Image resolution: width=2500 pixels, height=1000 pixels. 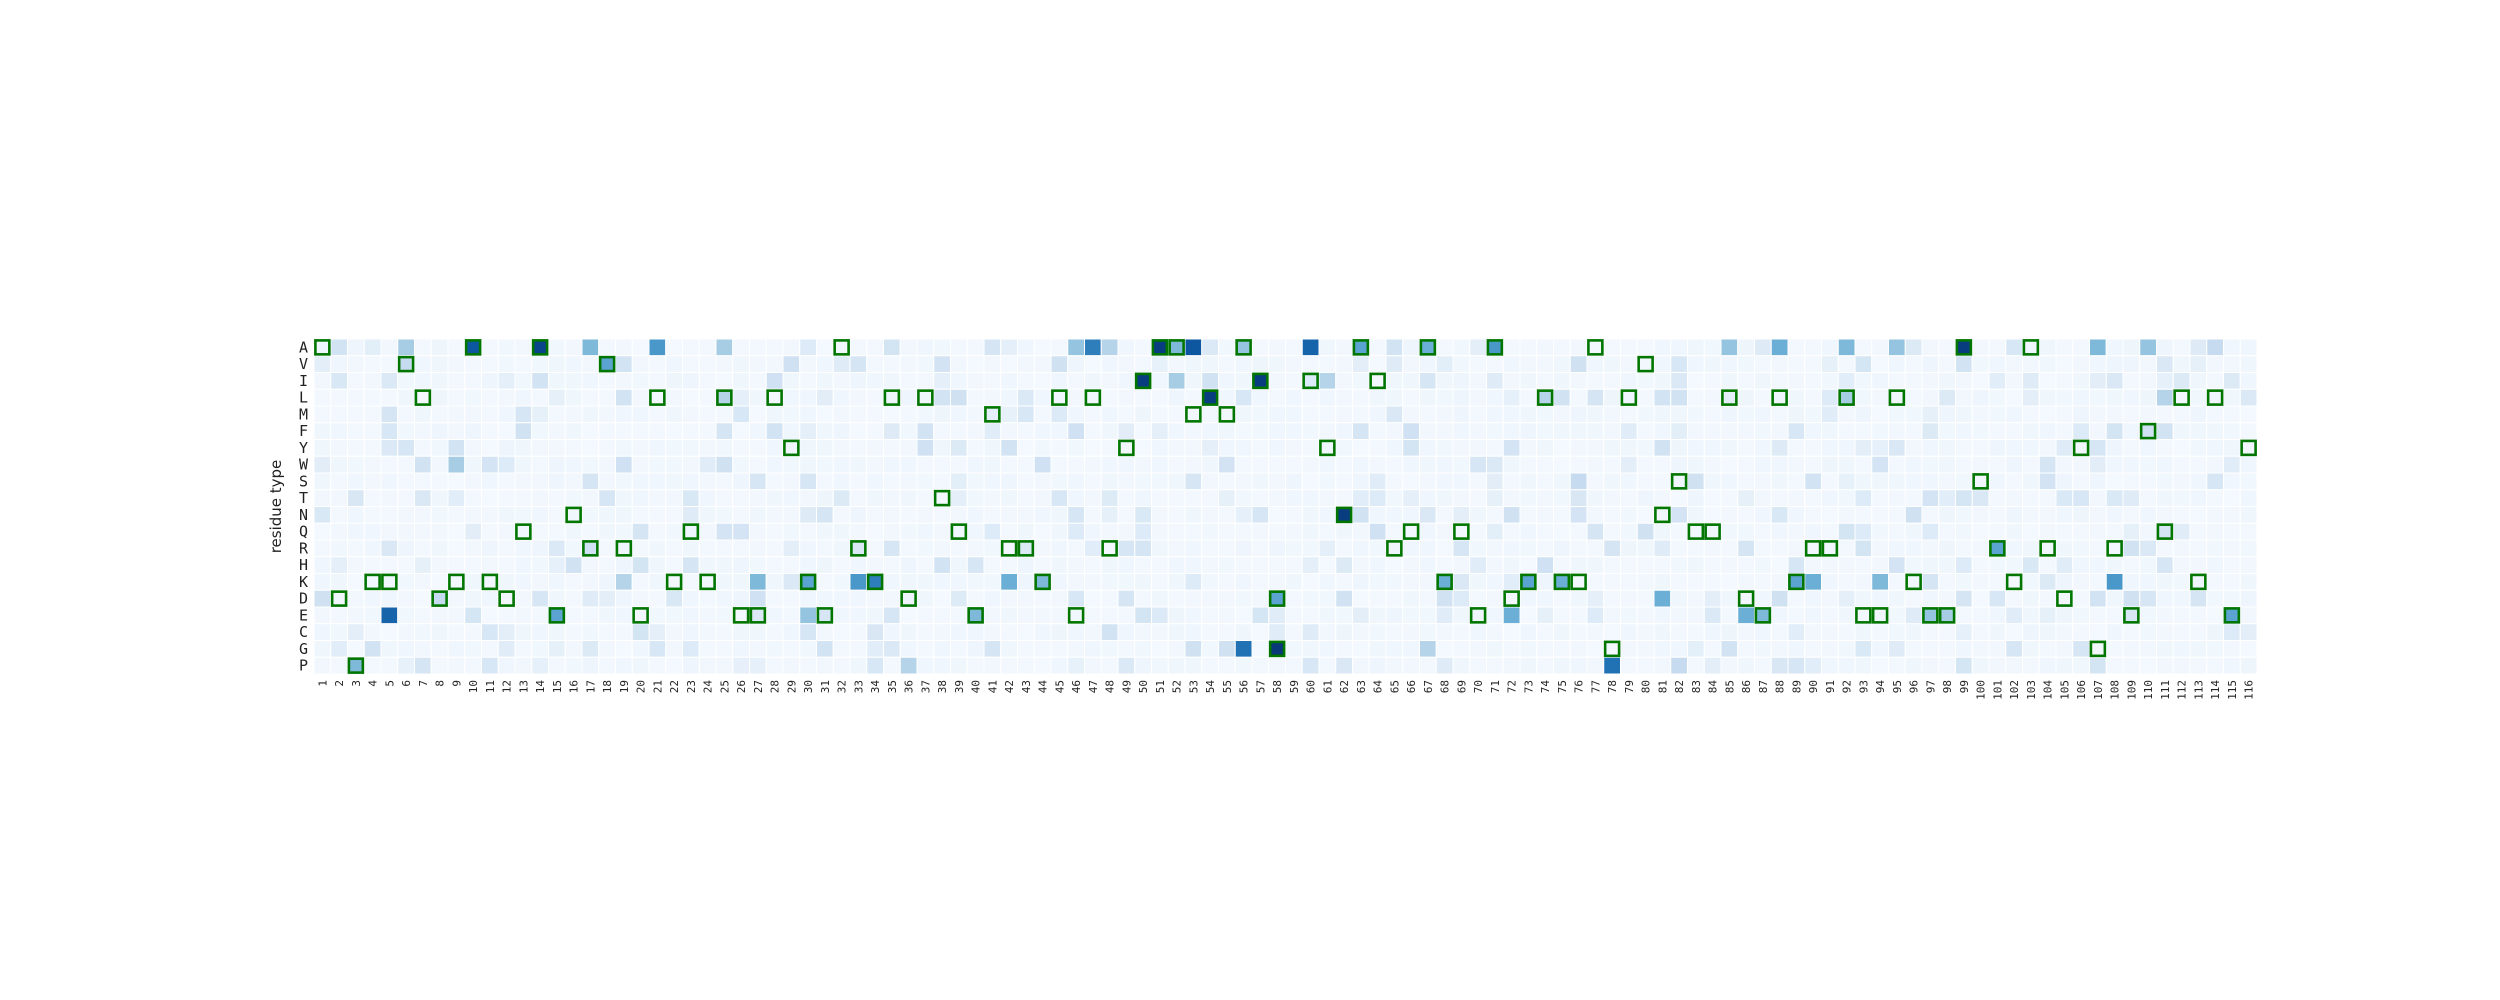 I want to click on x-tick-label: 37, so click(x=925, y=686).